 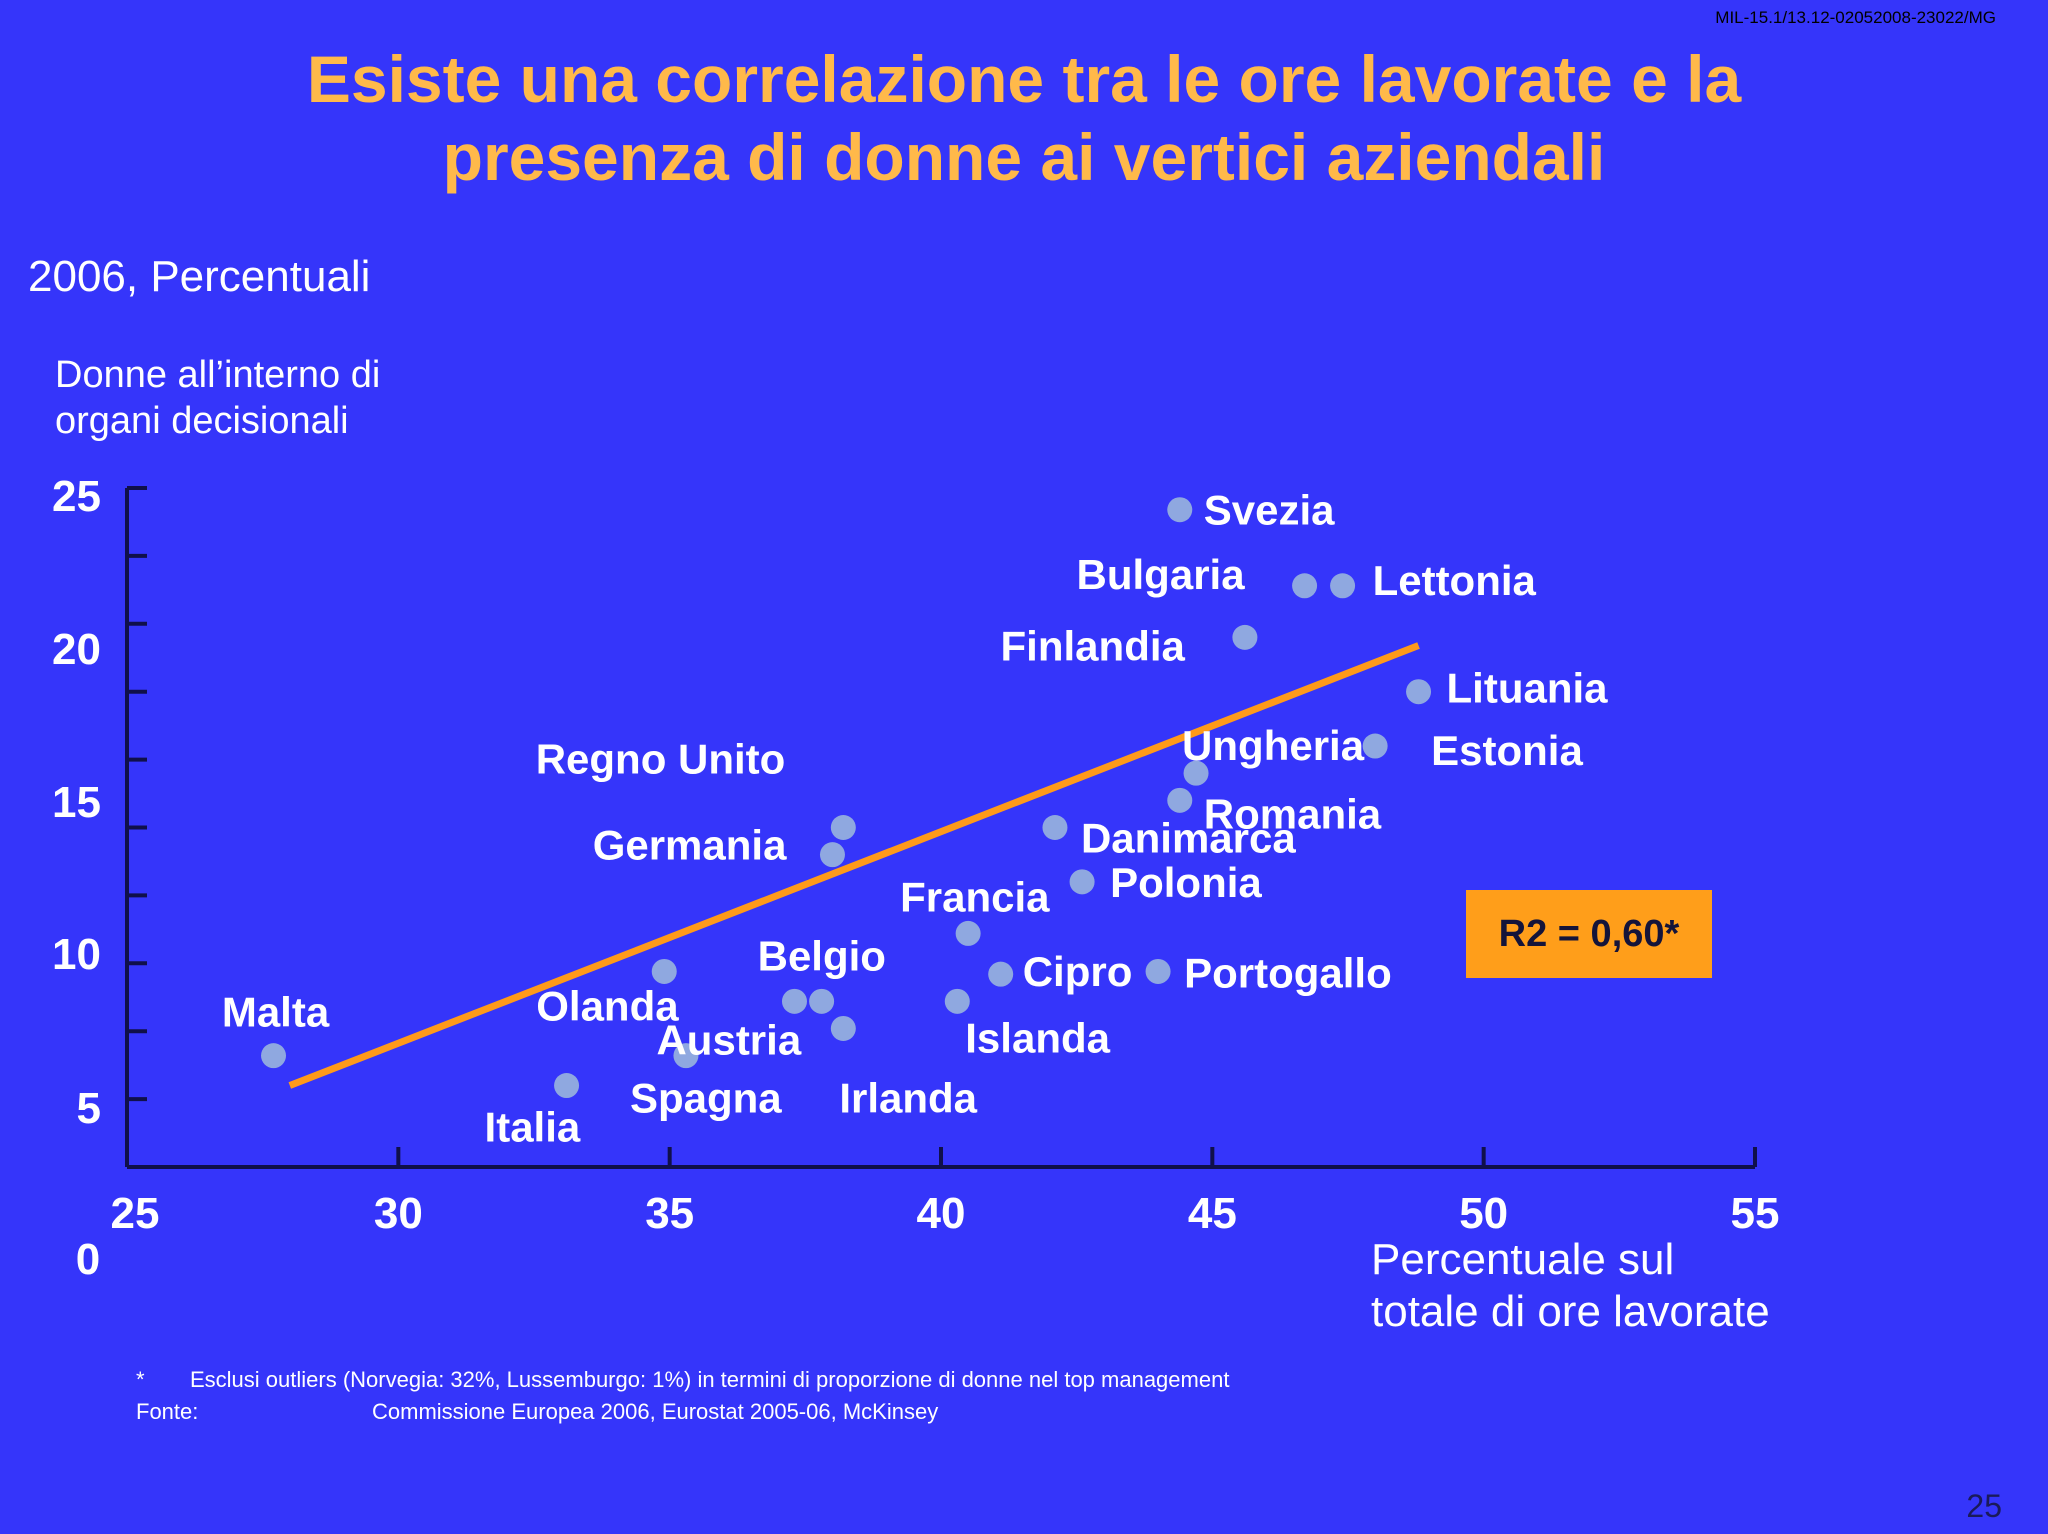 I want to click on x-axis-label: Percentuale sul totale di ore lavorate, so click(x=1601, y=1286).